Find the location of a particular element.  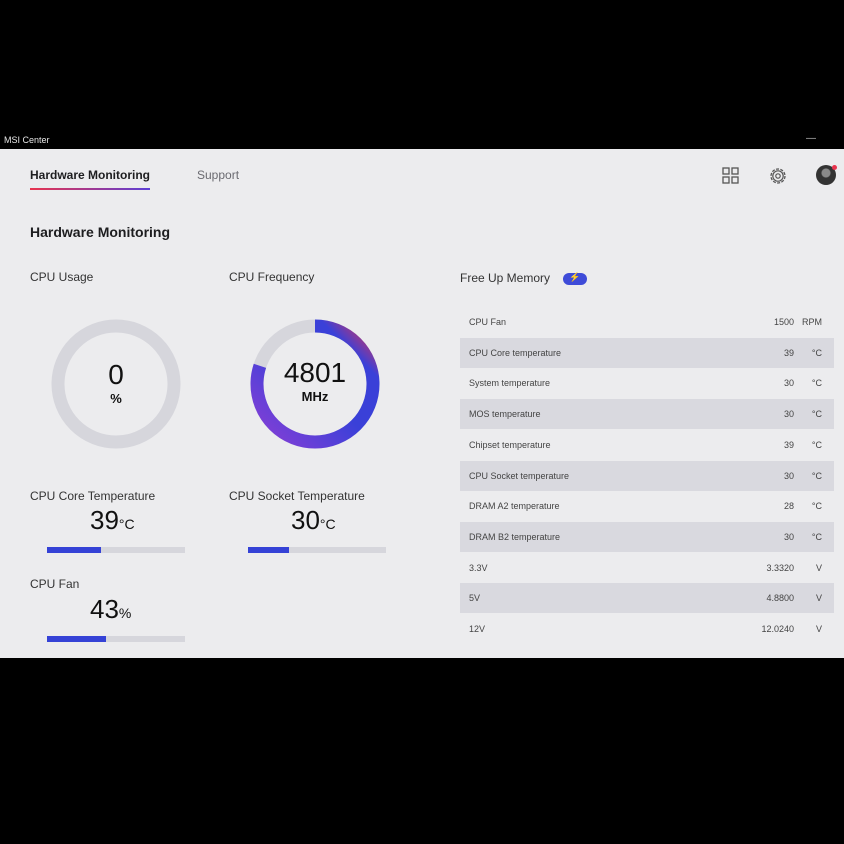

cpu-usage-gauge is located at coordinates (116, 384).